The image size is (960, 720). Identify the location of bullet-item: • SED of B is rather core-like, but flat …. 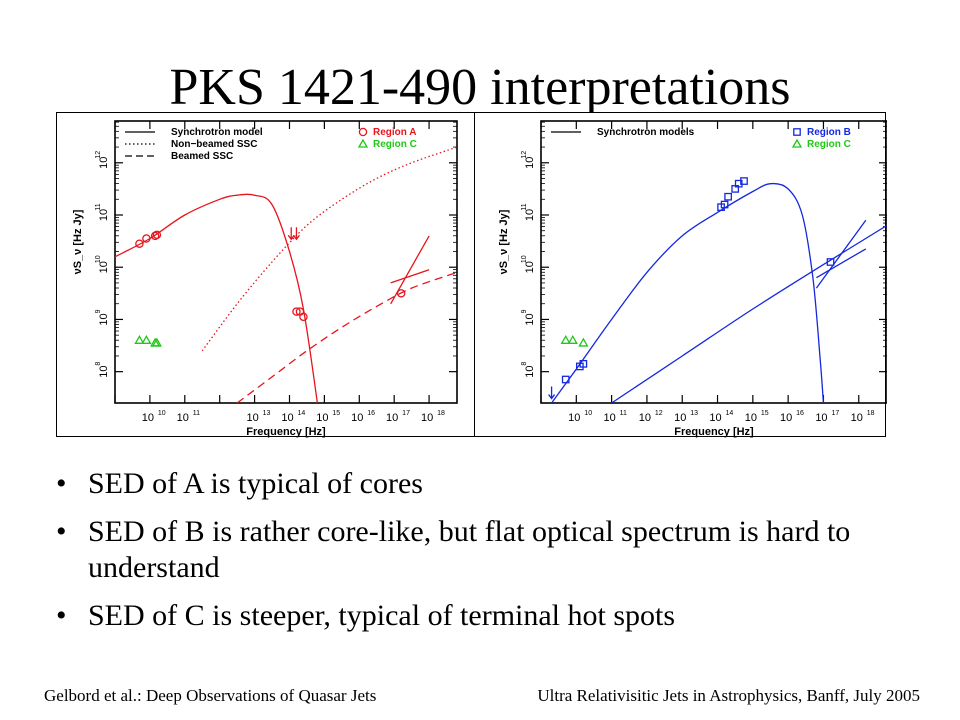
(453, 549).